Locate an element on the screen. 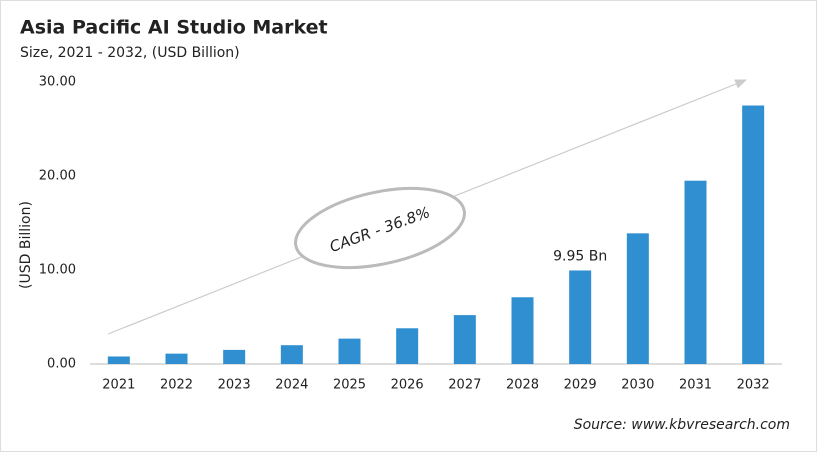  x-tick-label: 2027 is located at coordinates (464, 385).